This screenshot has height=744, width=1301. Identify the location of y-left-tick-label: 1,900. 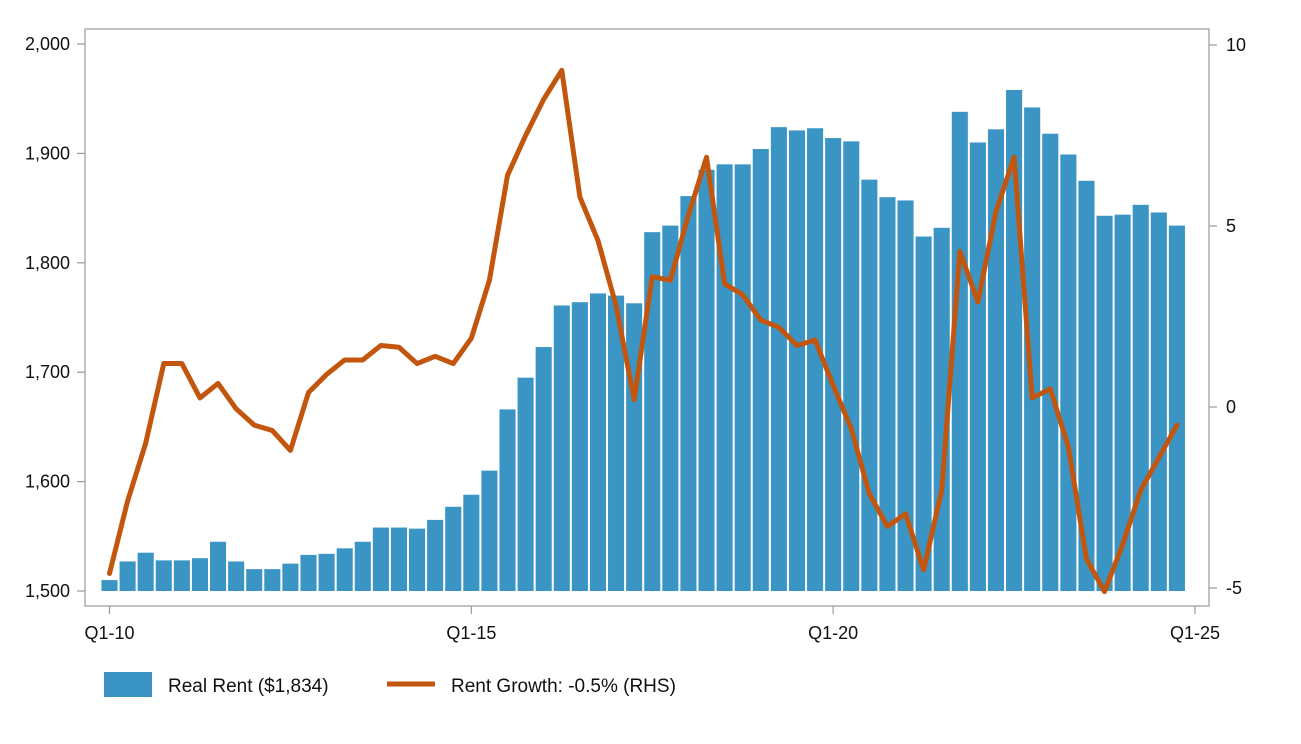
(47, 153).